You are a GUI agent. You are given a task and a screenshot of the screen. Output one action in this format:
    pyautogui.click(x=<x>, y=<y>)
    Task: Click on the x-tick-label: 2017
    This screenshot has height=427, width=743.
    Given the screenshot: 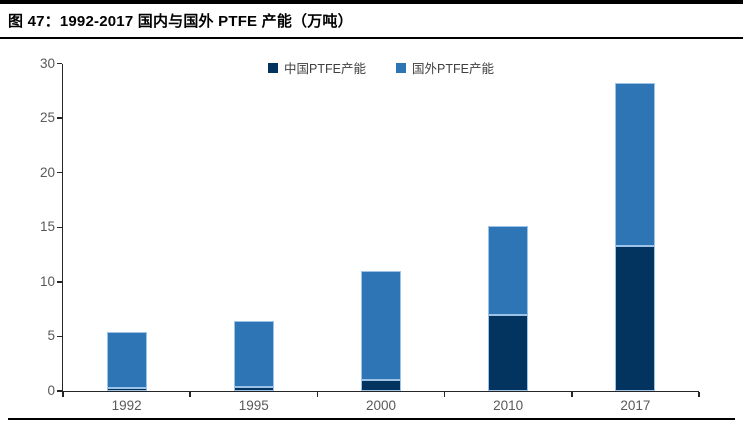 What is the action you would take?
    pyautogui.click(x=635, y=405)
    